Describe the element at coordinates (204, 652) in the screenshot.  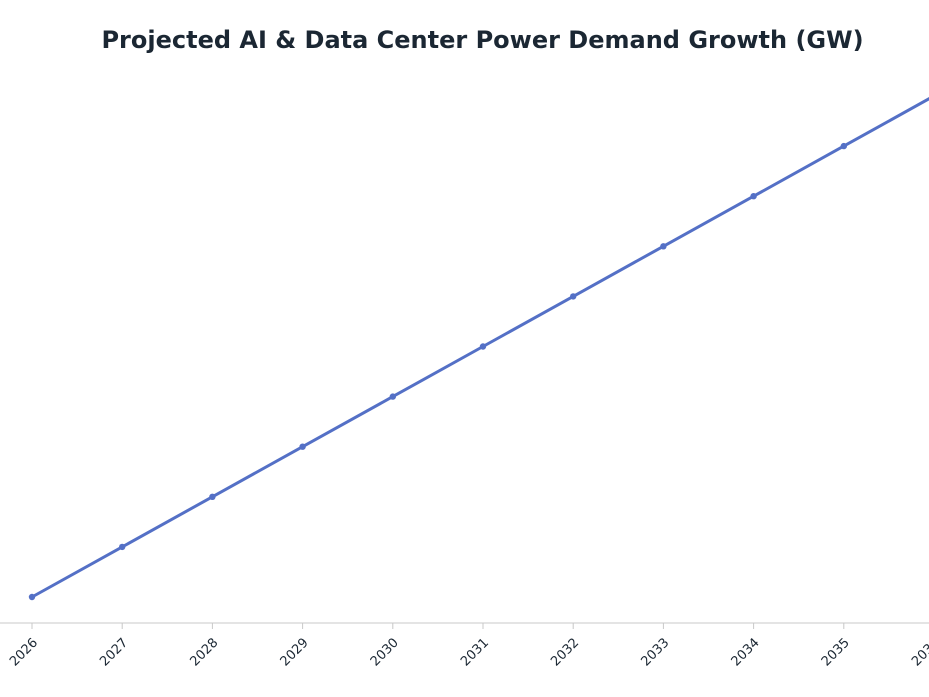
I see `x-tick-label: 2028` at that location.